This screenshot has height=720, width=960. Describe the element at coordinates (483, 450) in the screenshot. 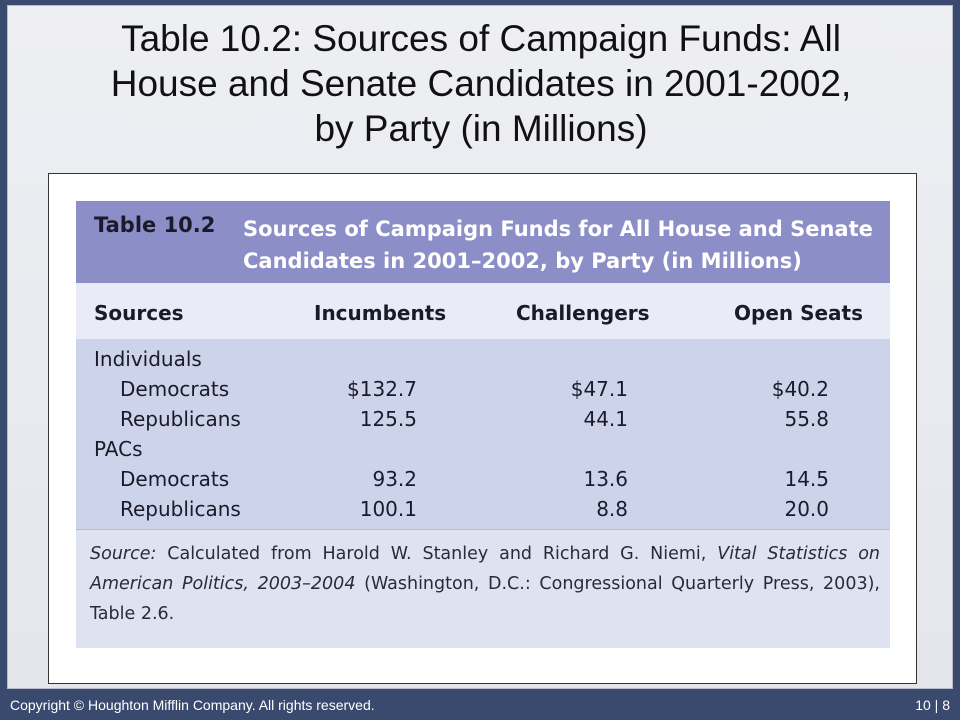

I see `group-row: PACs` at that location.